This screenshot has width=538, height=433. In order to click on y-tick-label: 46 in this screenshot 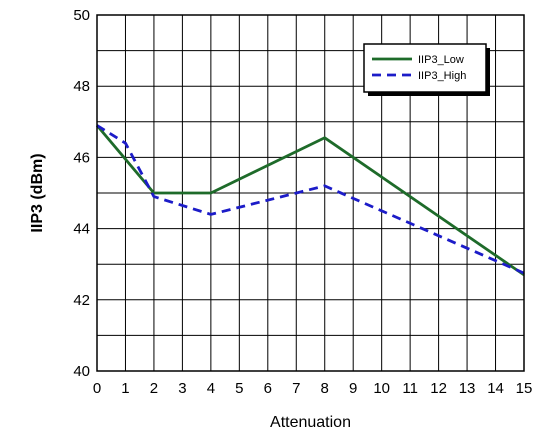, I will do `click(81, 157)`.